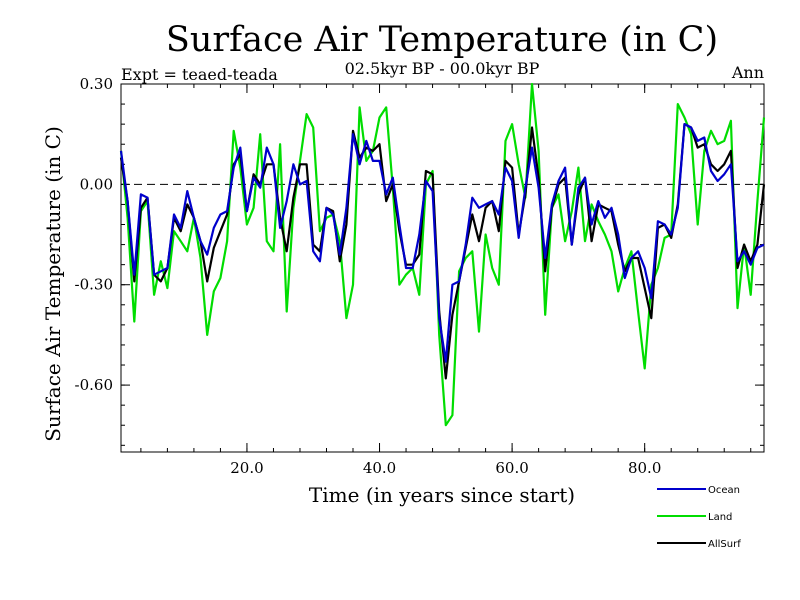 The image size is (800, 600). I want to click on chart-subtitle: 02.5kyr BP - 00.0kyr BP, so click(442, 68).